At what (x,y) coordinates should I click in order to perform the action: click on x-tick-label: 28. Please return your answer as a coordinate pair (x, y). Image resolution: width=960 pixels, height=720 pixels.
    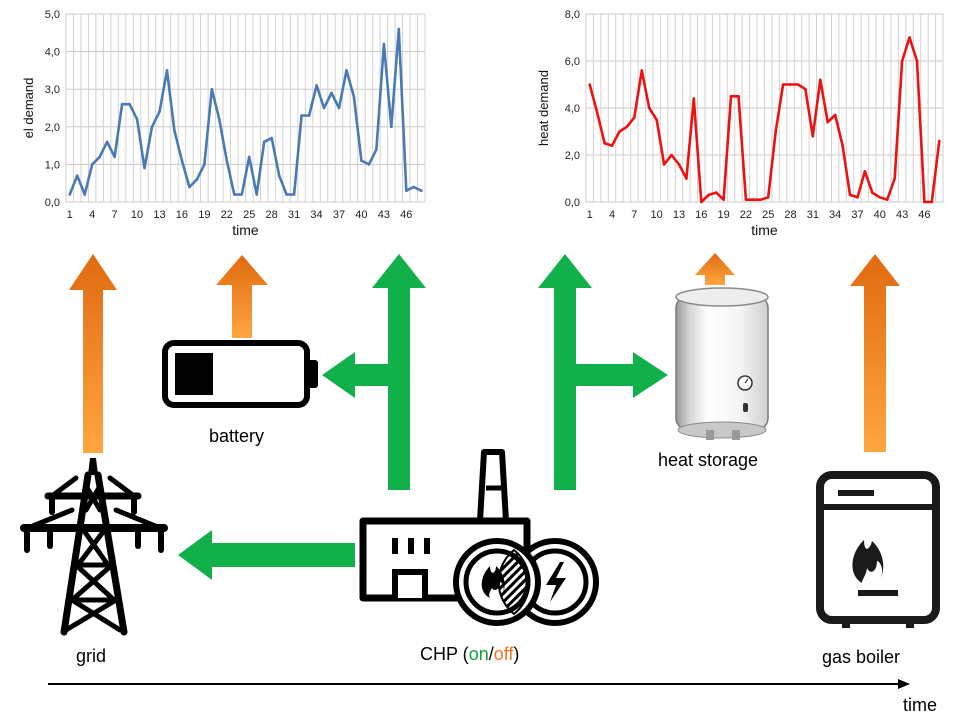
    Looking at the image, I should click on (790, 215).